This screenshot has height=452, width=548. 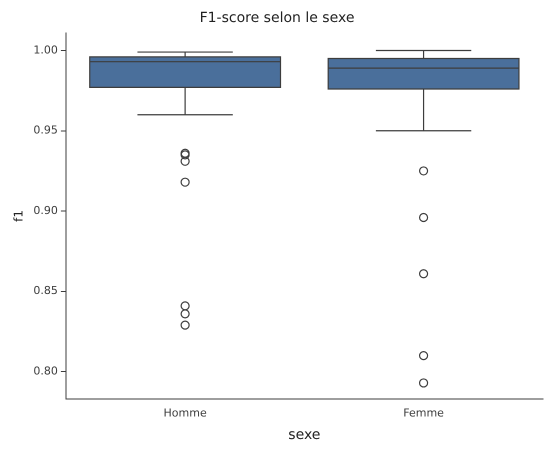 What do you see at coordinates (18, 216) in the screenshot?
I see `y-axis-title: f1` at bounding box center [18, 216].